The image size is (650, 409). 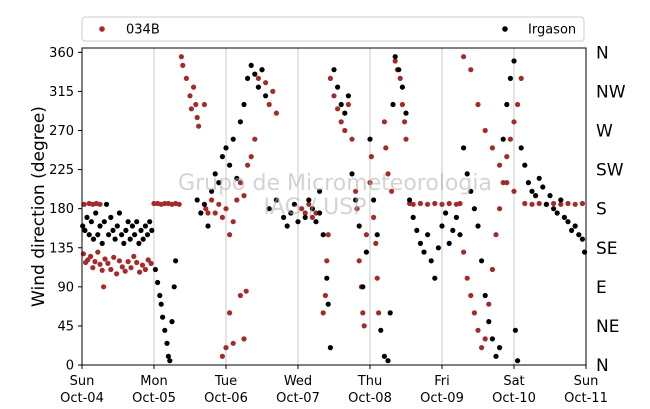 What do you see at coordinates (333, 29) in the screenshot?
I see `legend-box` at bounding box center [333, 29].